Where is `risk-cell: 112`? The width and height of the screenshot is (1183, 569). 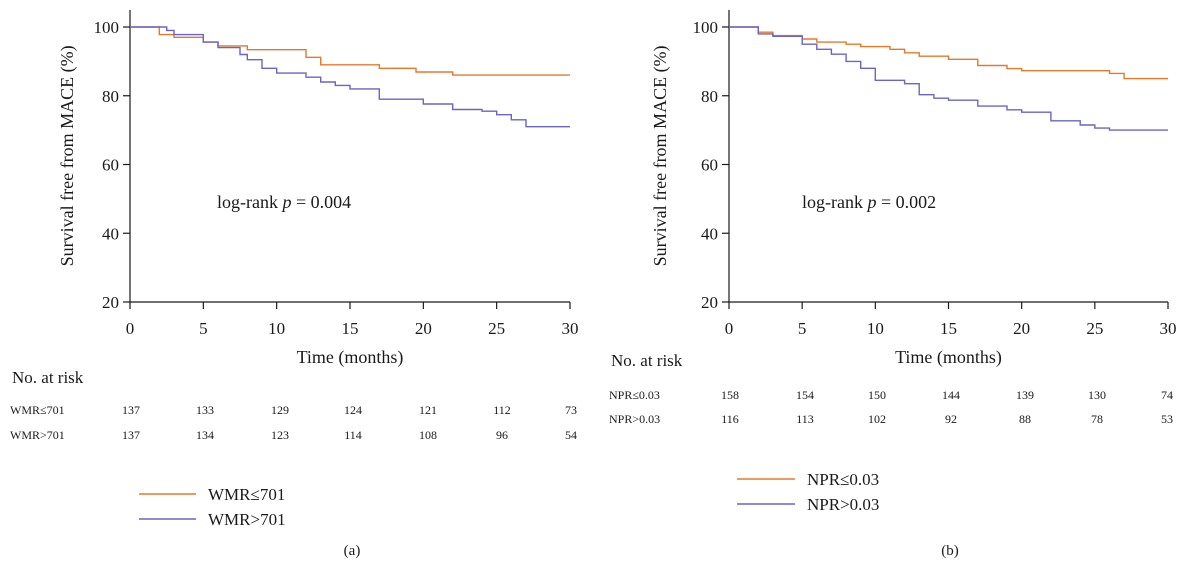 risk-cell: 112 is located at coordinates (502, 410).